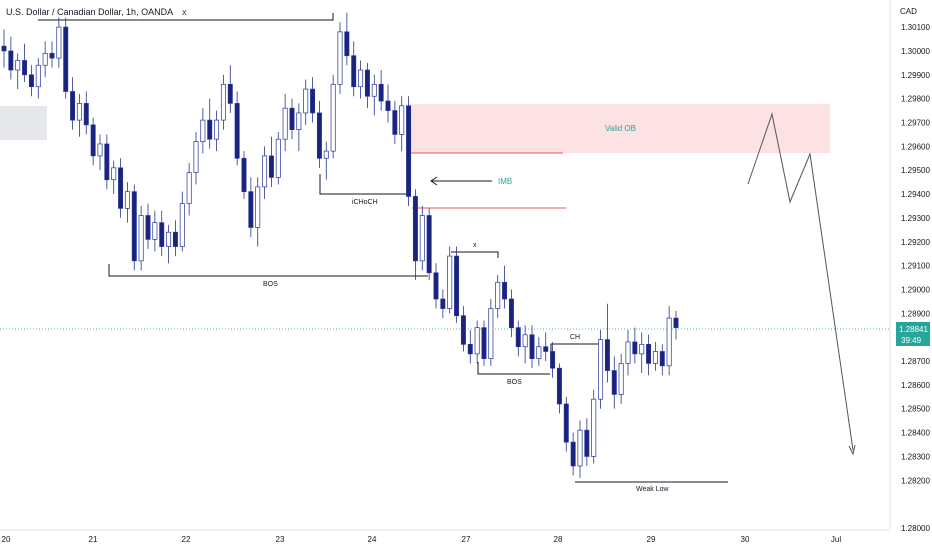 The height and width of the screenshot is (555, 932). I want to click on left-gray-box, so click(23, 123).